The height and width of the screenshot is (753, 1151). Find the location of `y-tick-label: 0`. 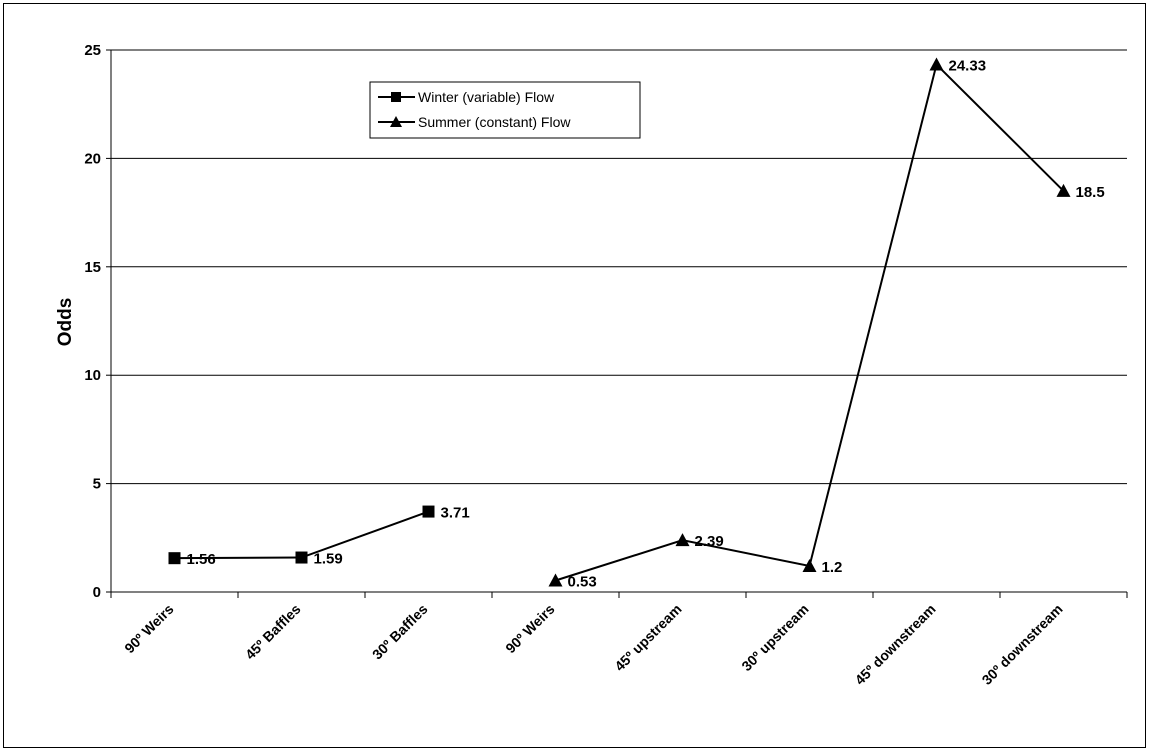

y-tick-label: 0 is located at coordinates (97, 592).